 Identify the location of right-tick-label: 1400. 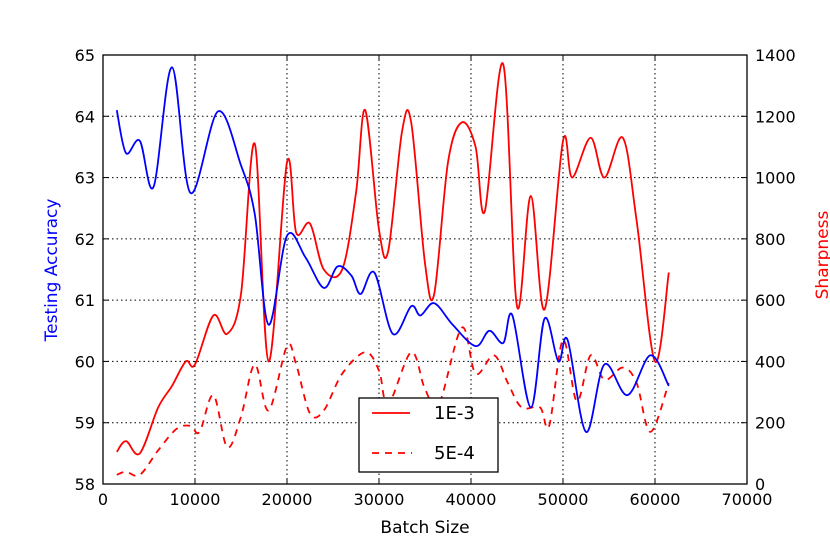
(775, 55).